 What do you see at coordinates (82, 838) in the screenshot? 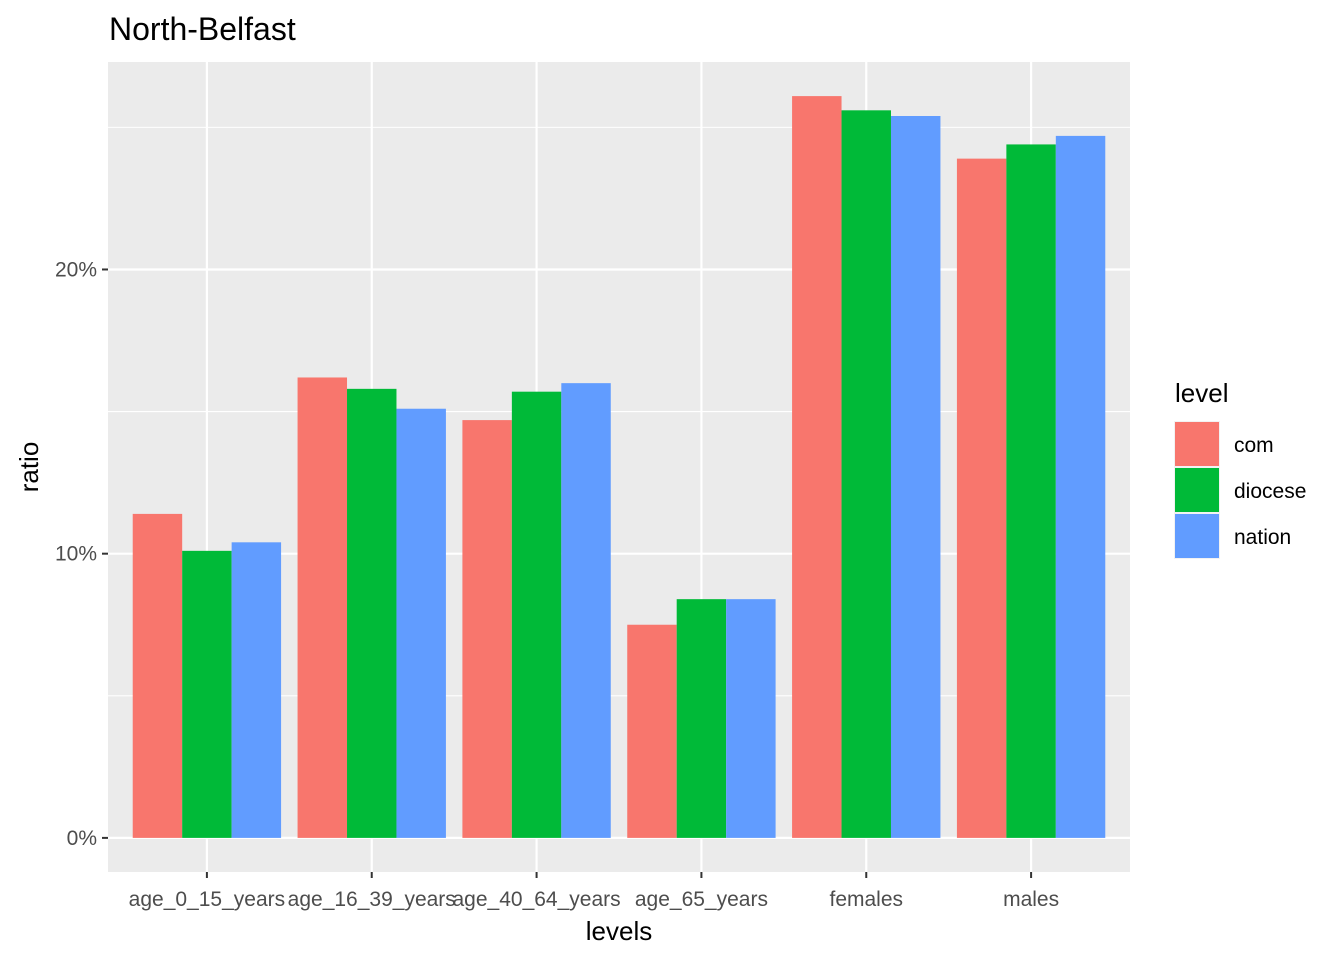
I see `y-tick-label: 0%` at bounding box center [82, 838].